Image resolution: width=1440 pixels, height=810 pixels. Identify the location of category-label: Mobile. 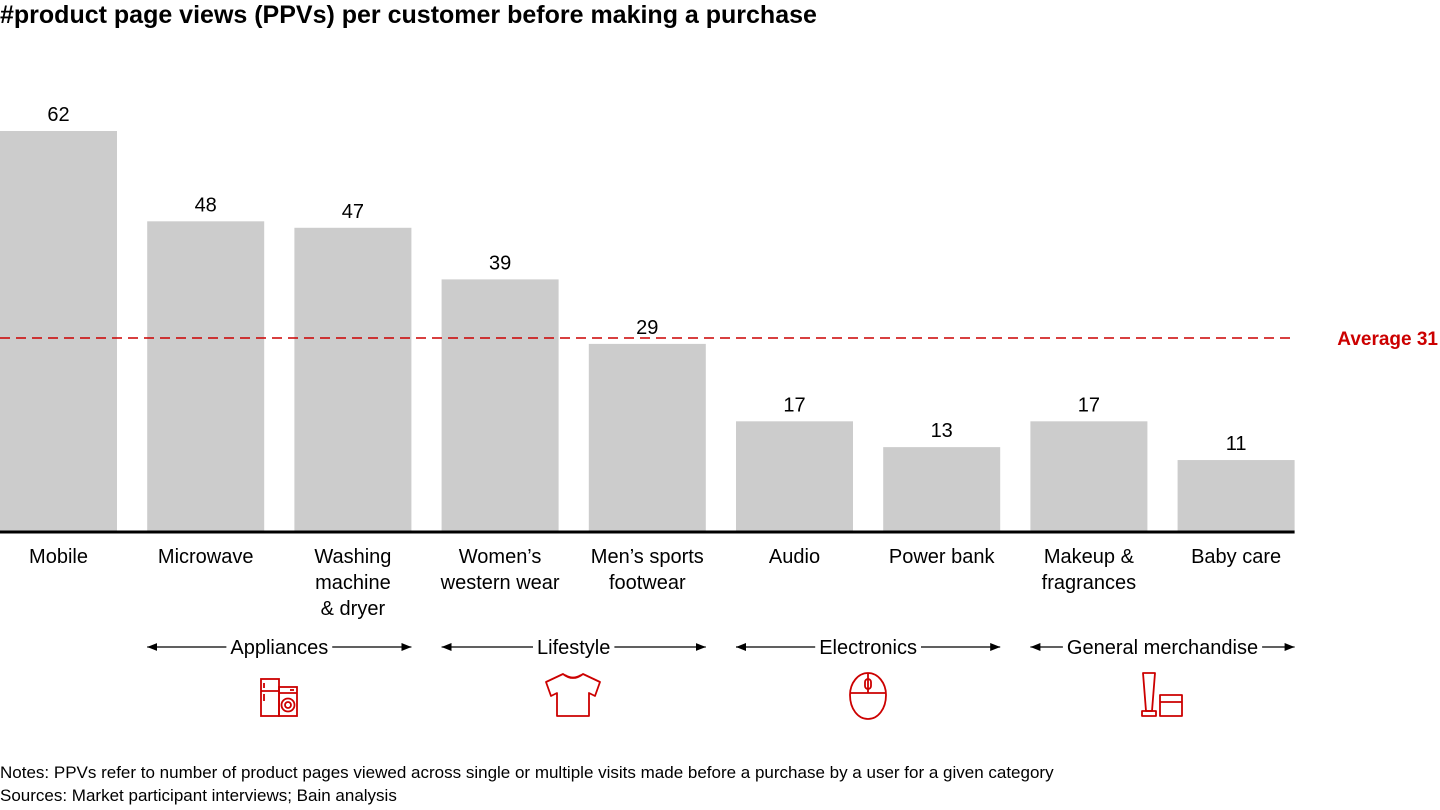
(58, 557).